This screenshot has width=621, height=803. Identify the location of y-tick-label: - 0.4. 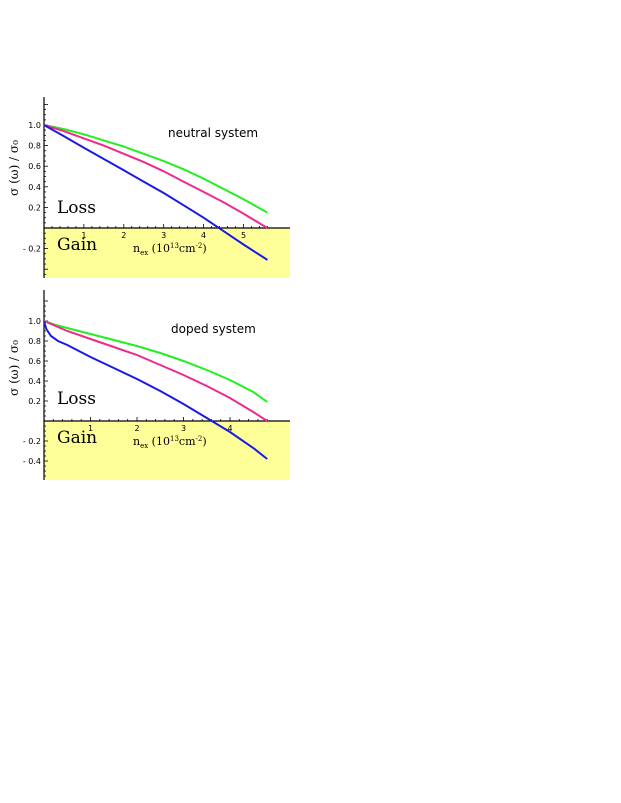
(32, 461).